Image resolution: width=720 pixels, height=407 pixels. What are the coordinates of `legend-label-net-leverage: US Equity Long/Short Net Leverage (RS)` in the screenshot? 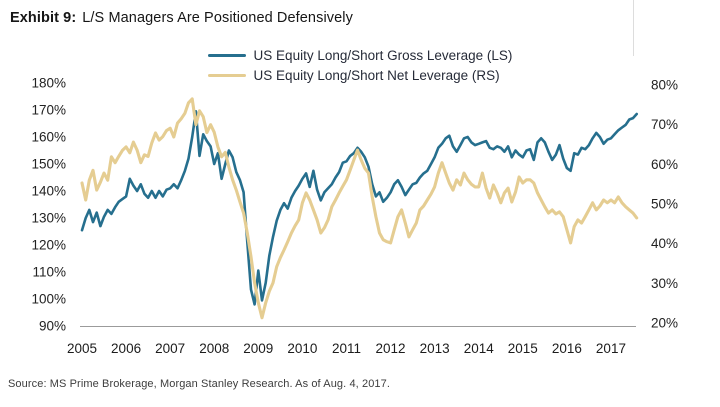 It's located at (376, 75).